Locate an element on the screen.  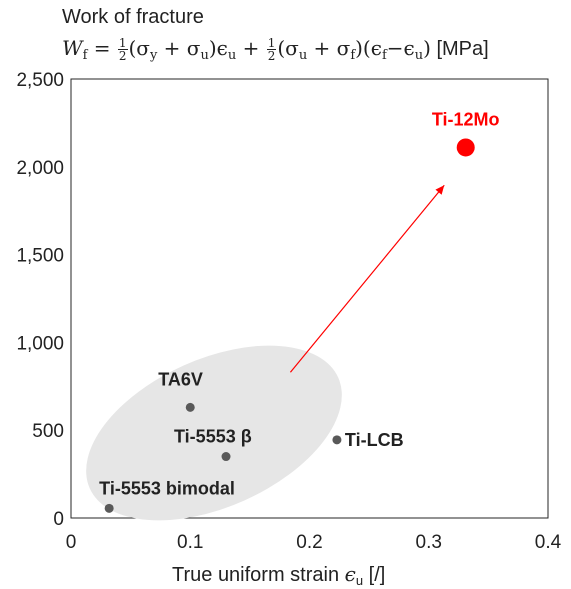
formula-lhs: W is located at coordinates (72, 48).